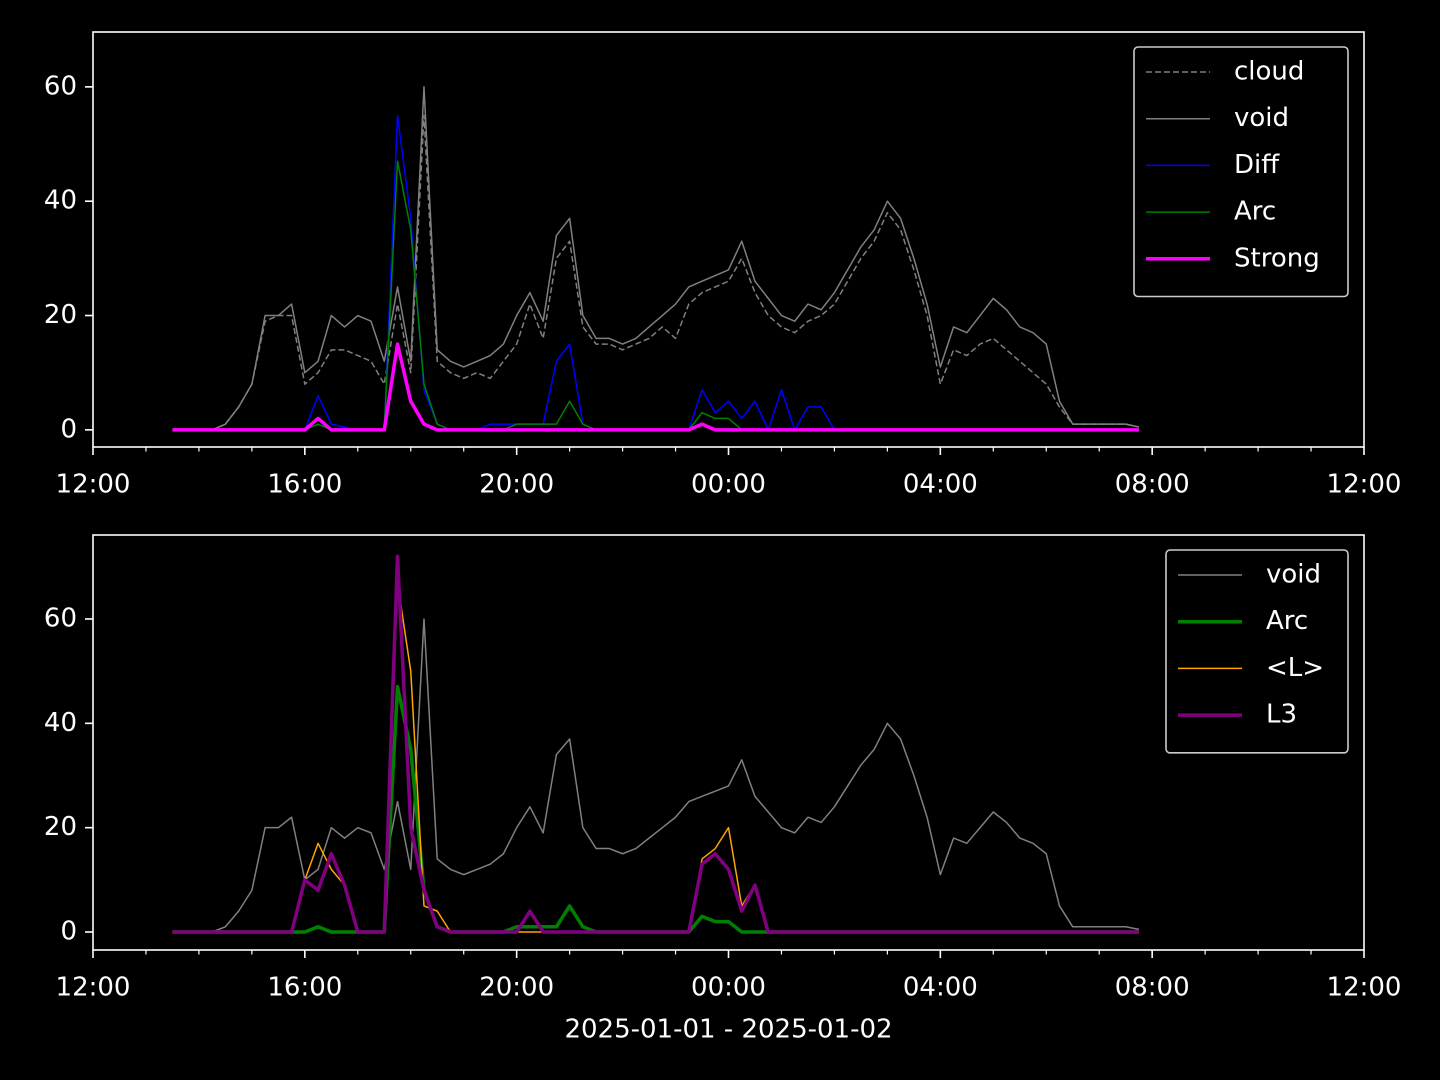 This screenshot has width=1440, height=1080. Describe the element at coordinates (728, 1030) in the screenshot. I see `x-axis-label: 2025-01-01 - 2025-01-02` at that location.